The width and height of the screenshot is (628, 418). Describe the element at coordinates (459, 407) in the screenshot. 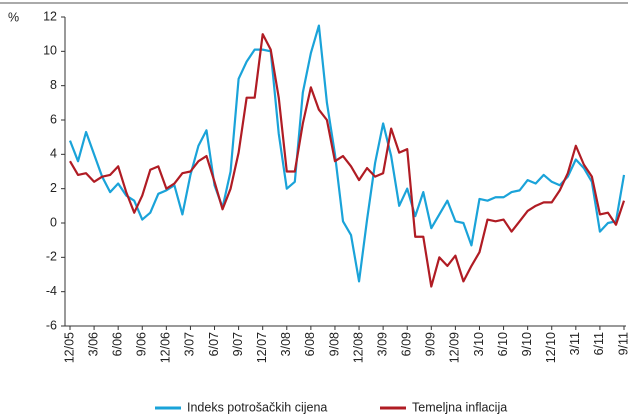

I see `legend-label: Temeljna inflacija` at that location.